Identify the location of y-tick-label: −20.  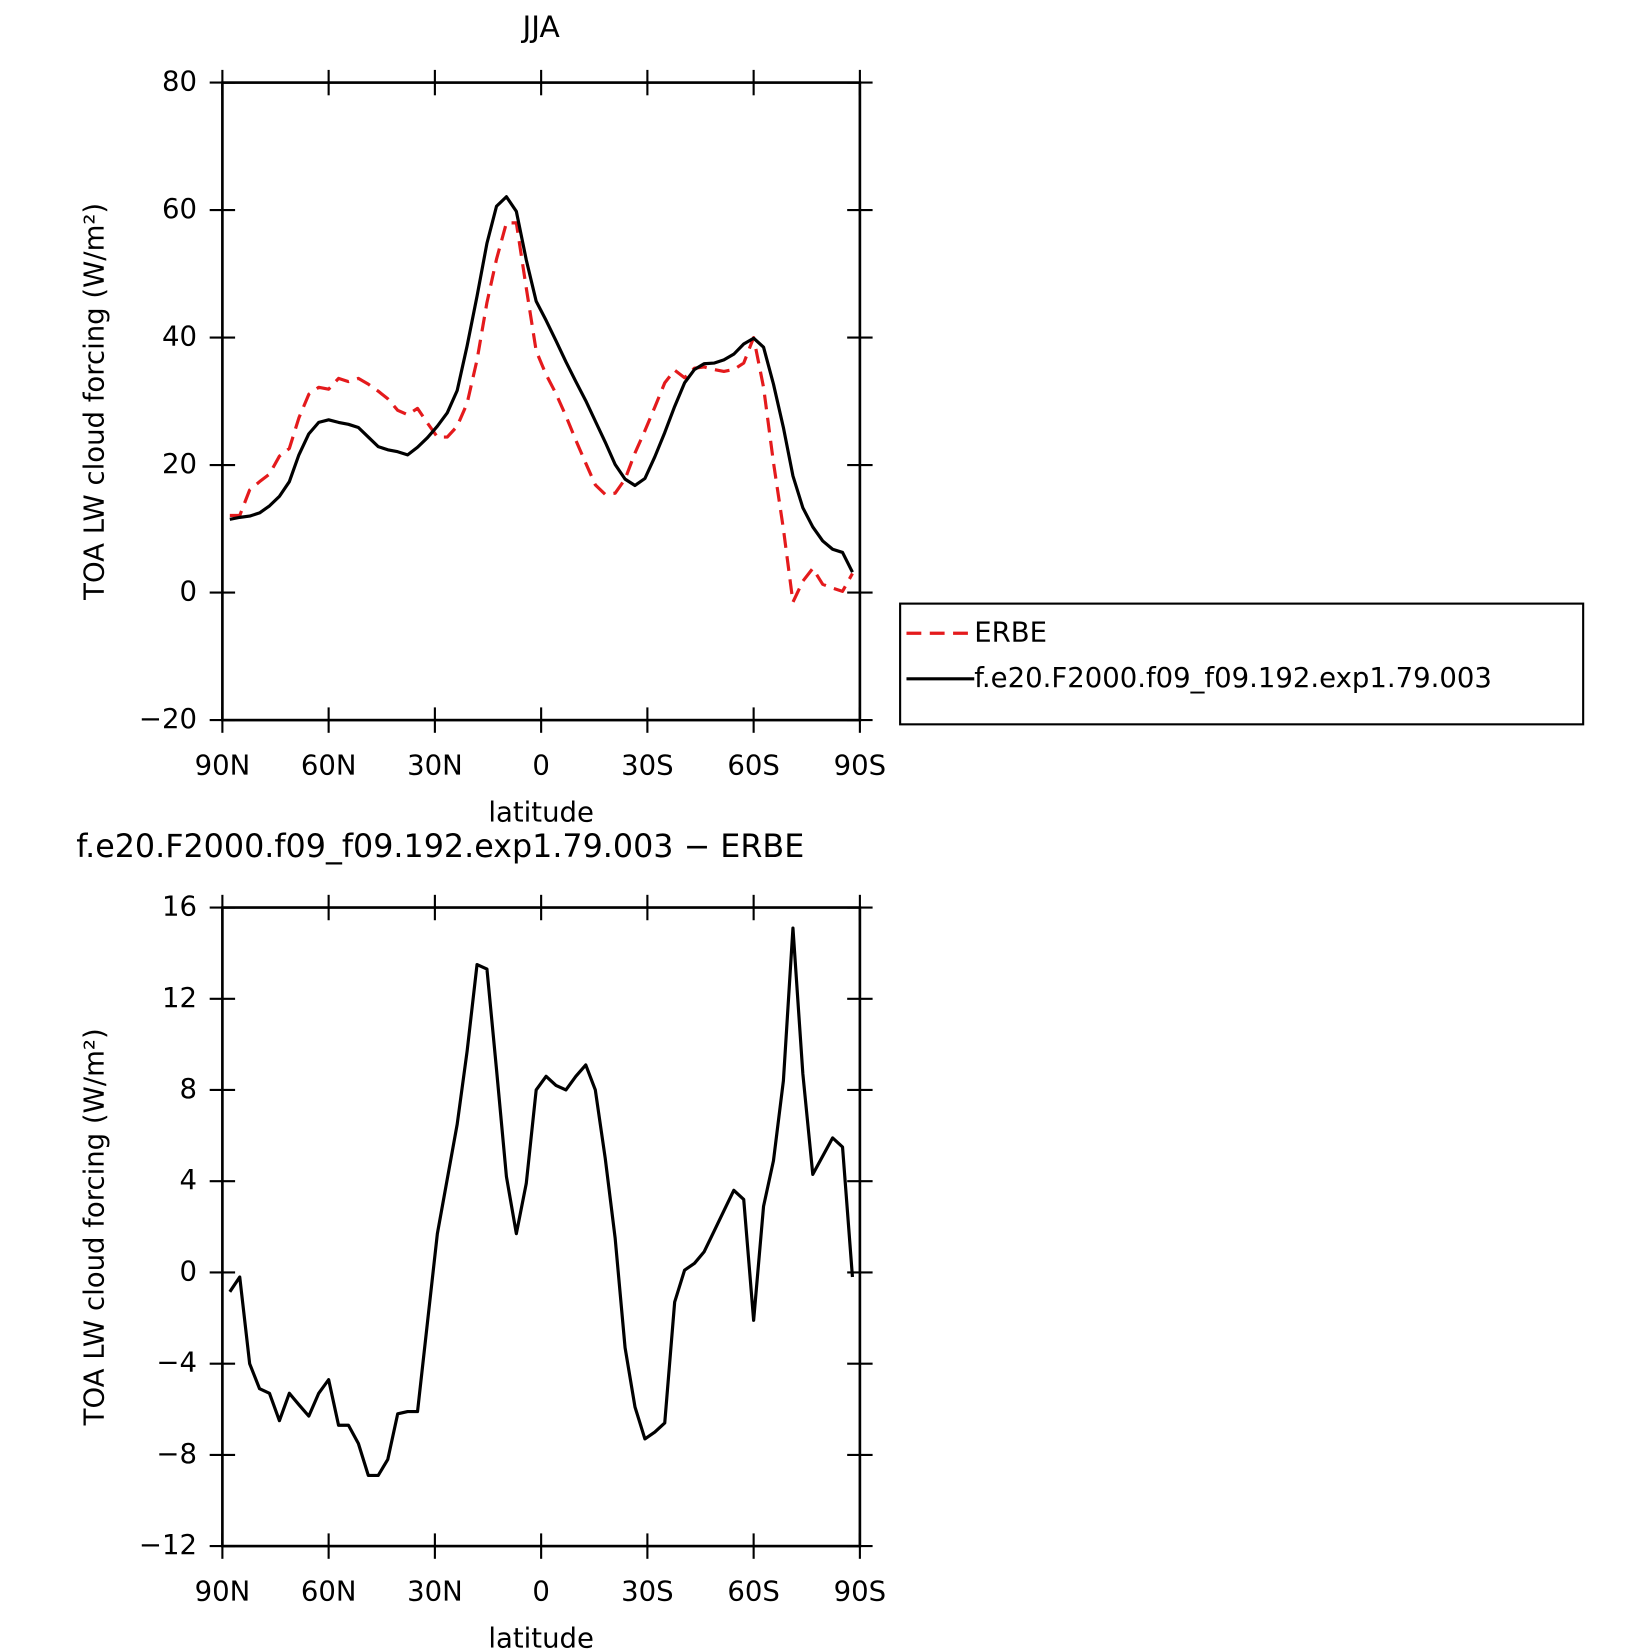
(168, 719).